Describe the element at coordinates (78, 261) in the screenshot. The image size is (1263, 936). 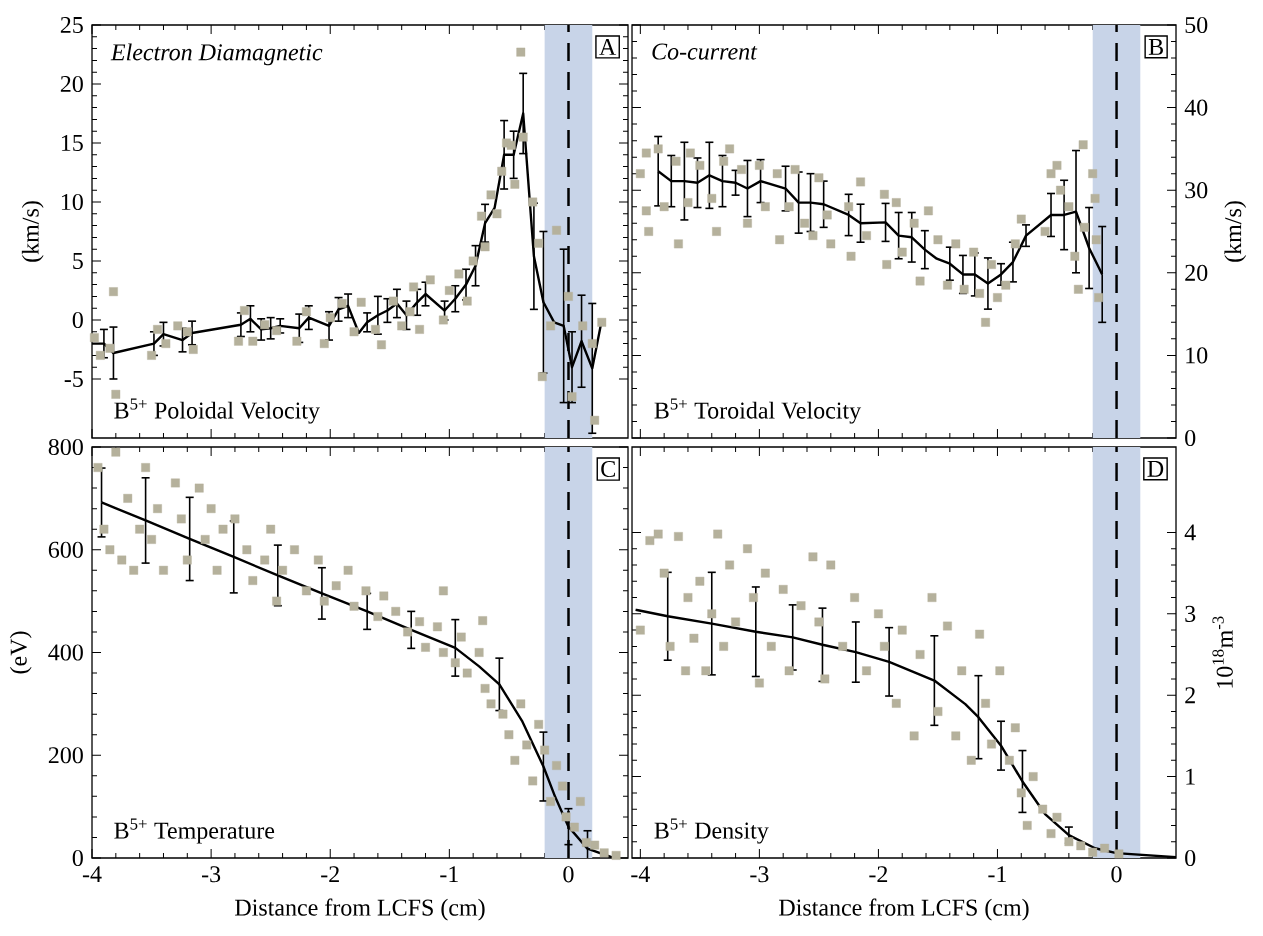
I see `y-tick-label: 5` at that location.